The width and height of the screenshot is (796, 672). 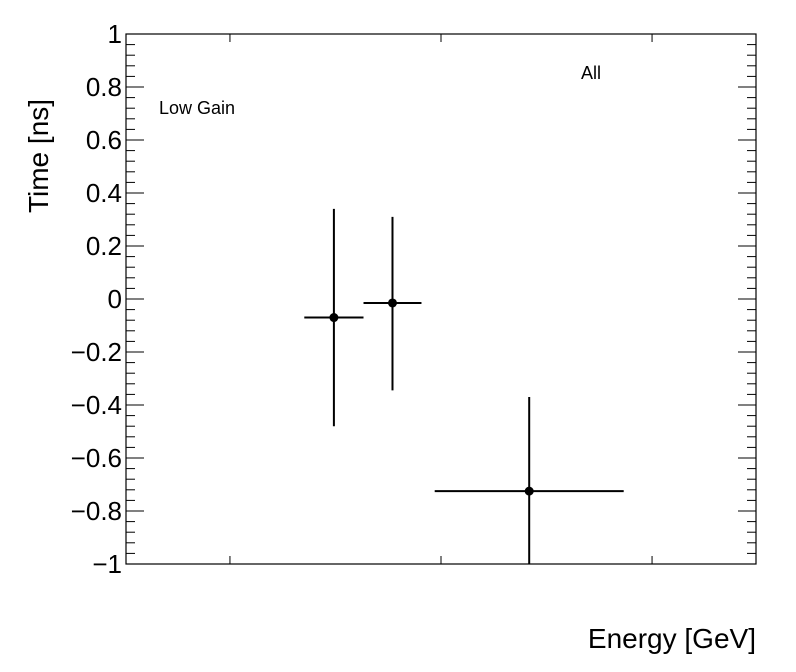 I want to click on y-tick-label: 0.4, so click(x=104, y=193).